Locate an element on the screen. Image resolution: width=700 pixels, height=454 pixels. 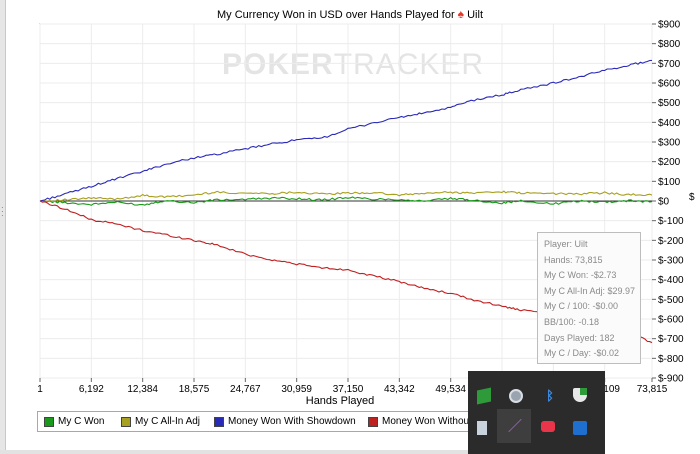
x-axis-label: Hands Played is located at coordinates (340, 401).